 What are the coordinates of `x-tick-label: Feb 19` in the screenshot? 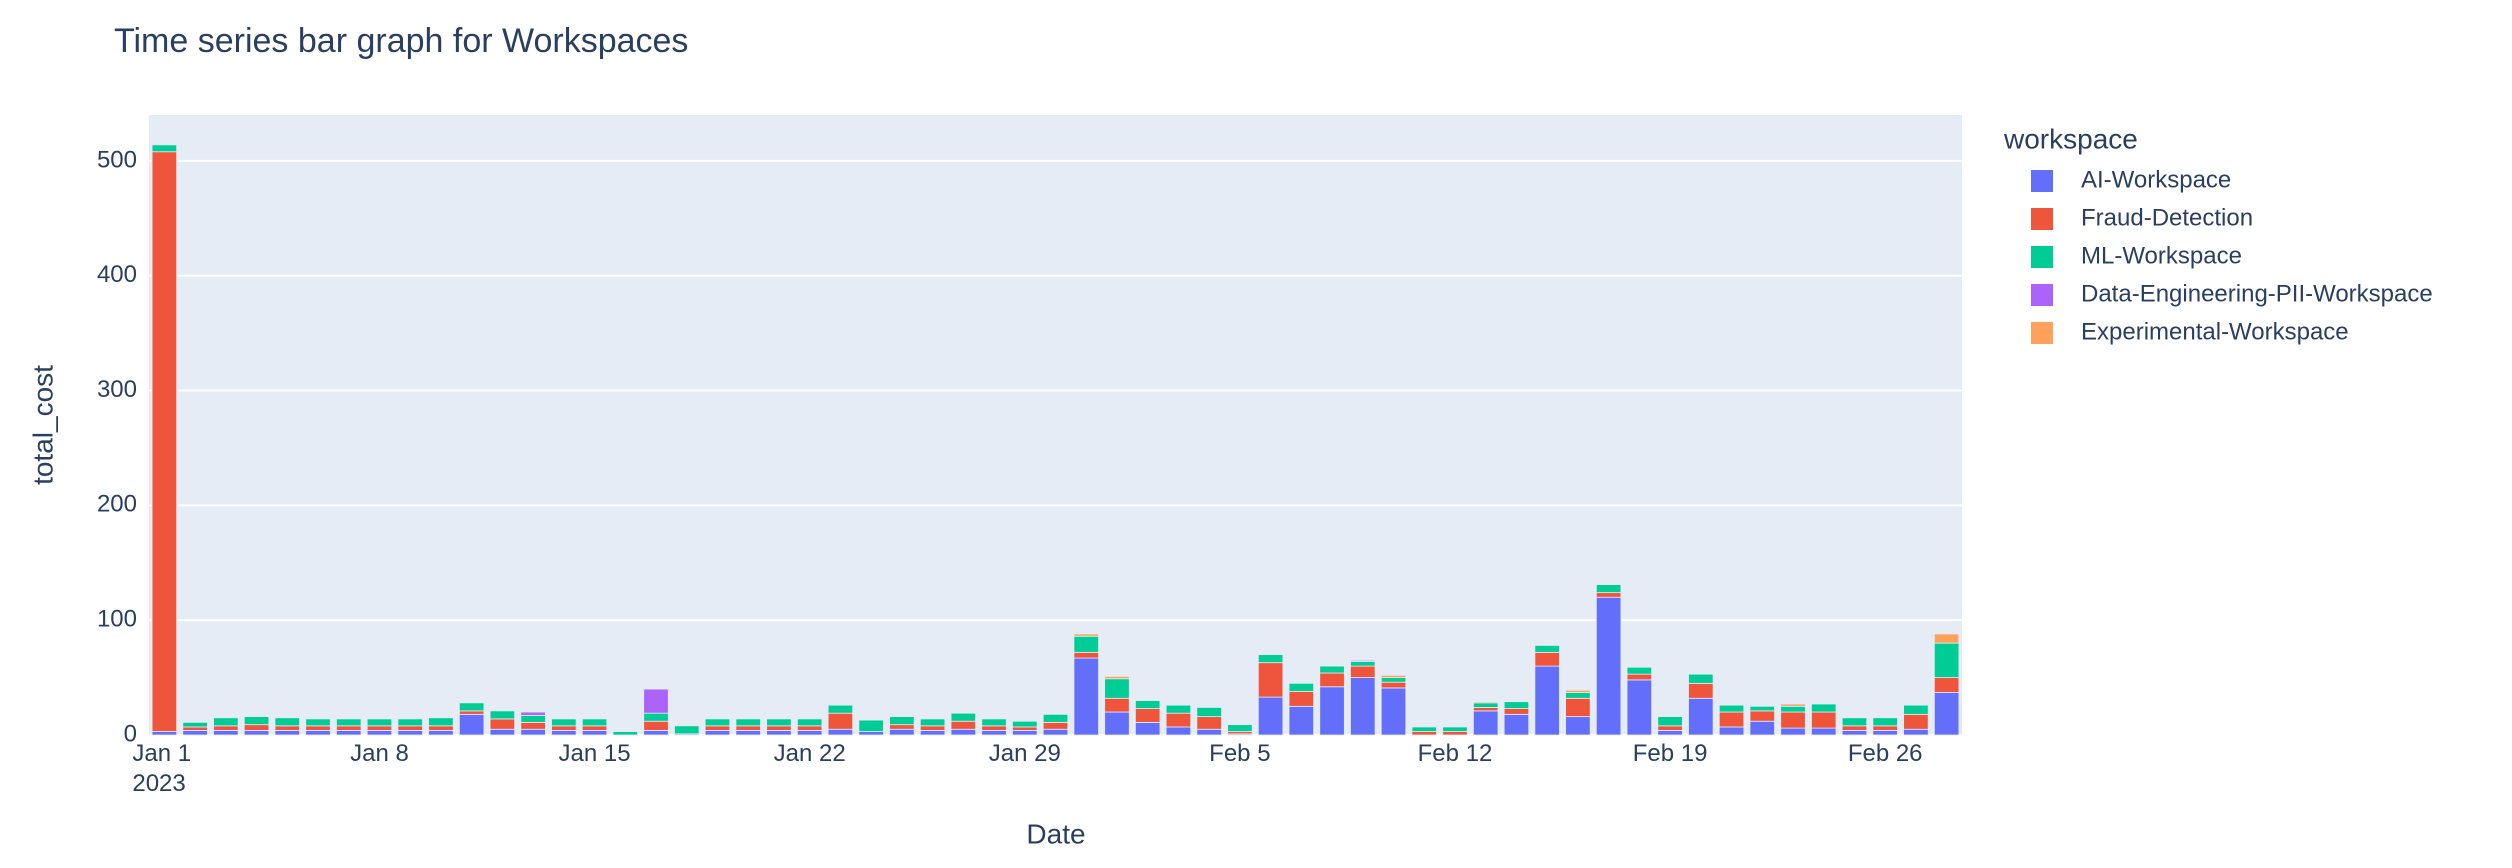 It's located at (1670, 753).